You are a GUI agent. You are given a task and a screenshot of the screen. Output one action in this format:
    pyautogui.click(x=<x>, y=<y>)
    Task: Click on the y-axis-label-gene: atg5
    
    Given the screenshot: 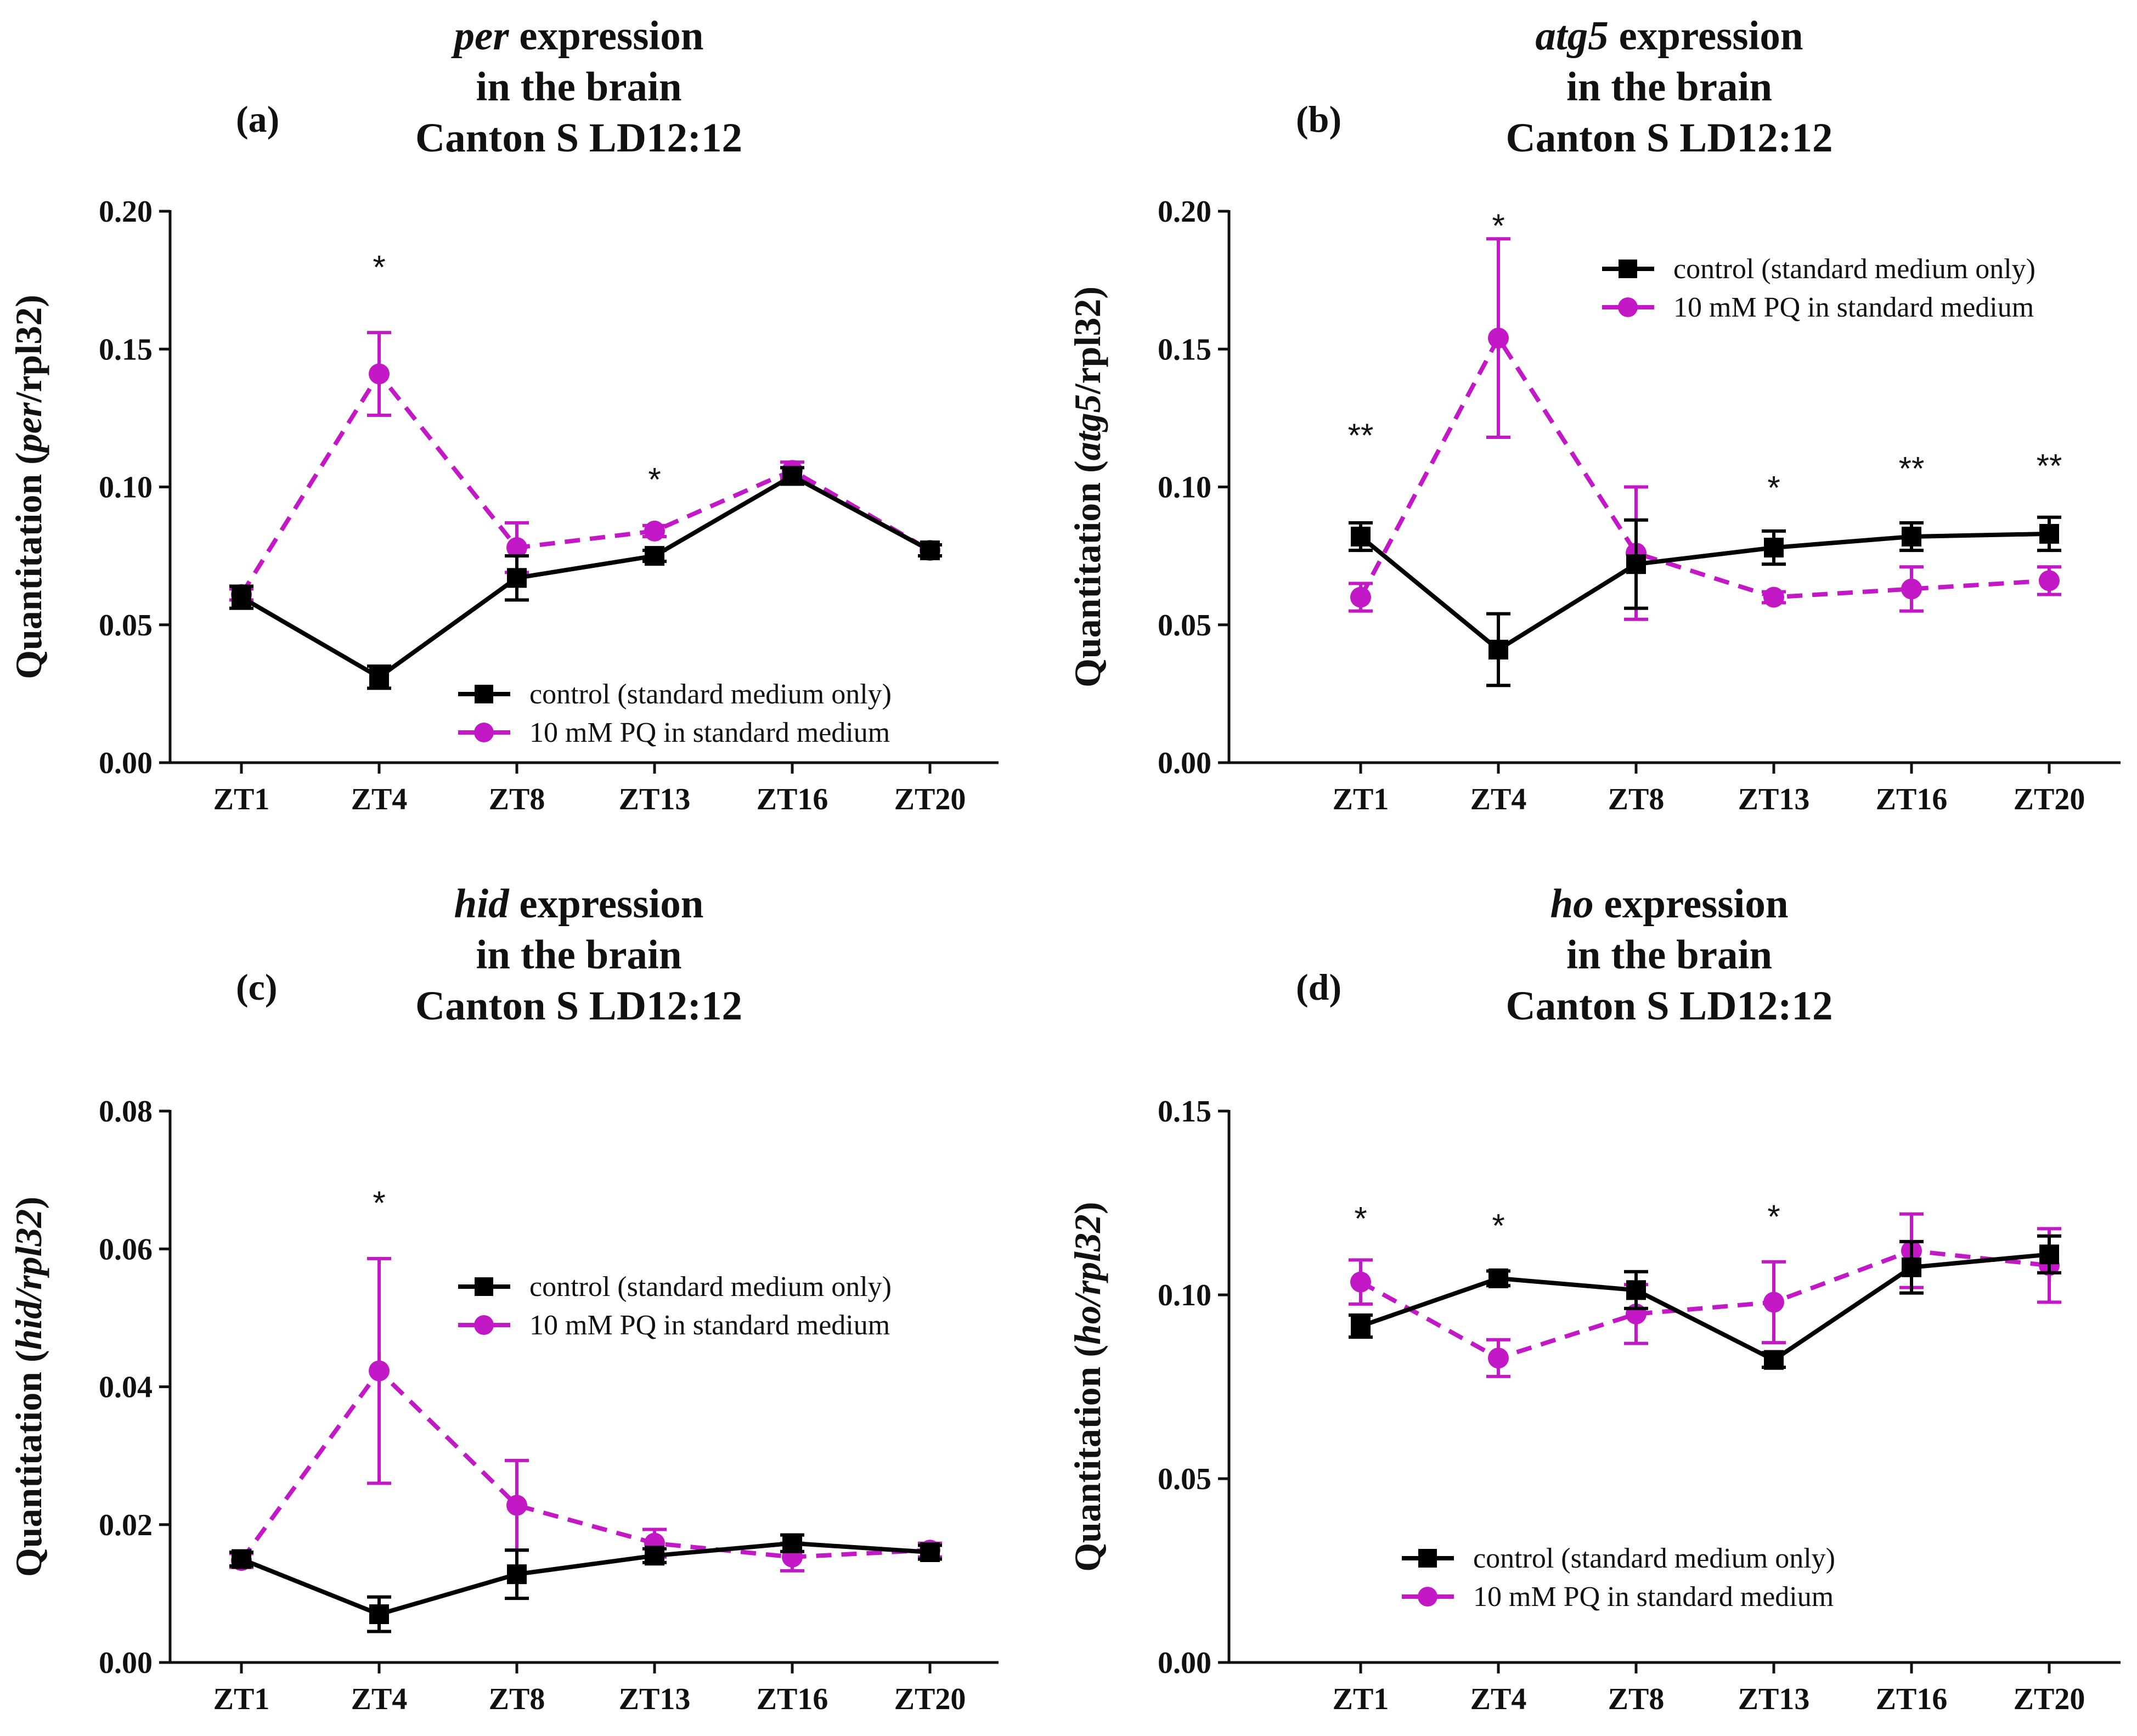 What is the action you would take?
    pyautogui.click(x=1087, y=427)
    